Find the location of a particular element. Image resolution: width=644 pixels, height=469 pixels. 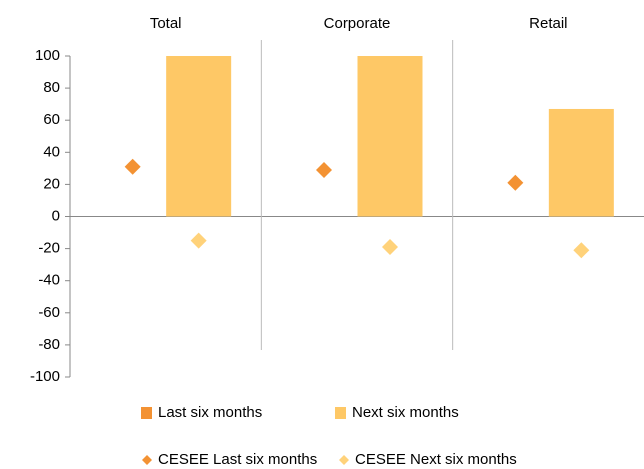

y-tick-label: 0 is located at coordinates (56, 215).